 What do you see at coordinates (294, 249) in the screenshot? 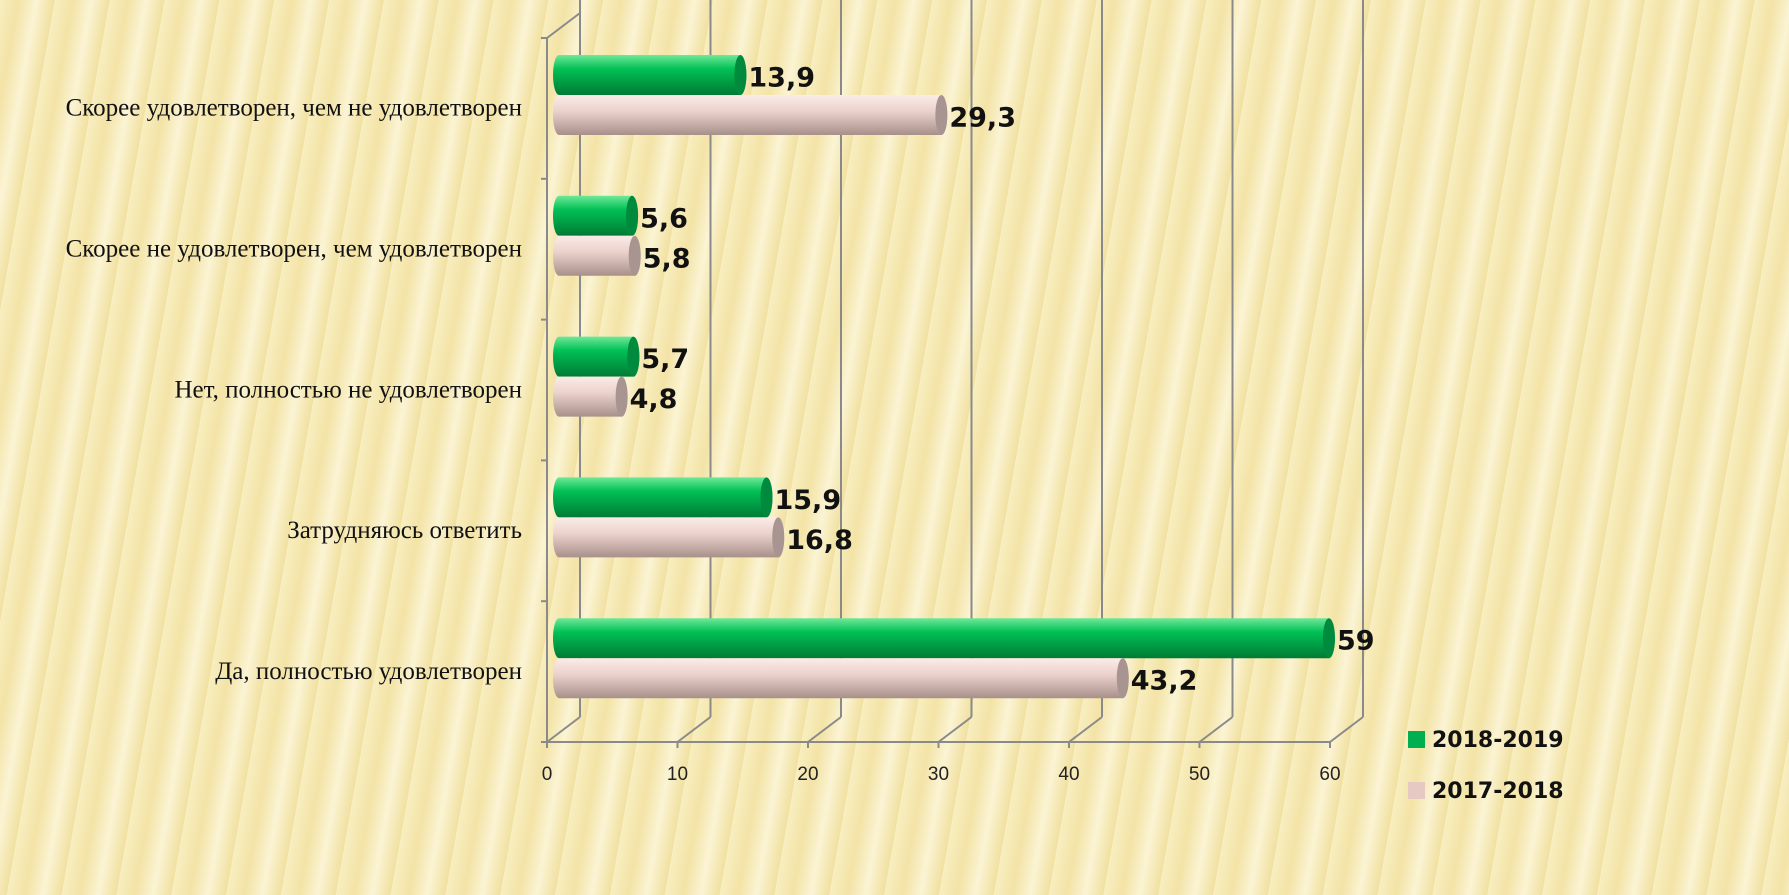
I see `category-label: Скорее не удовлетворен, чем удовлетворен` at bounding box center [294, 249].